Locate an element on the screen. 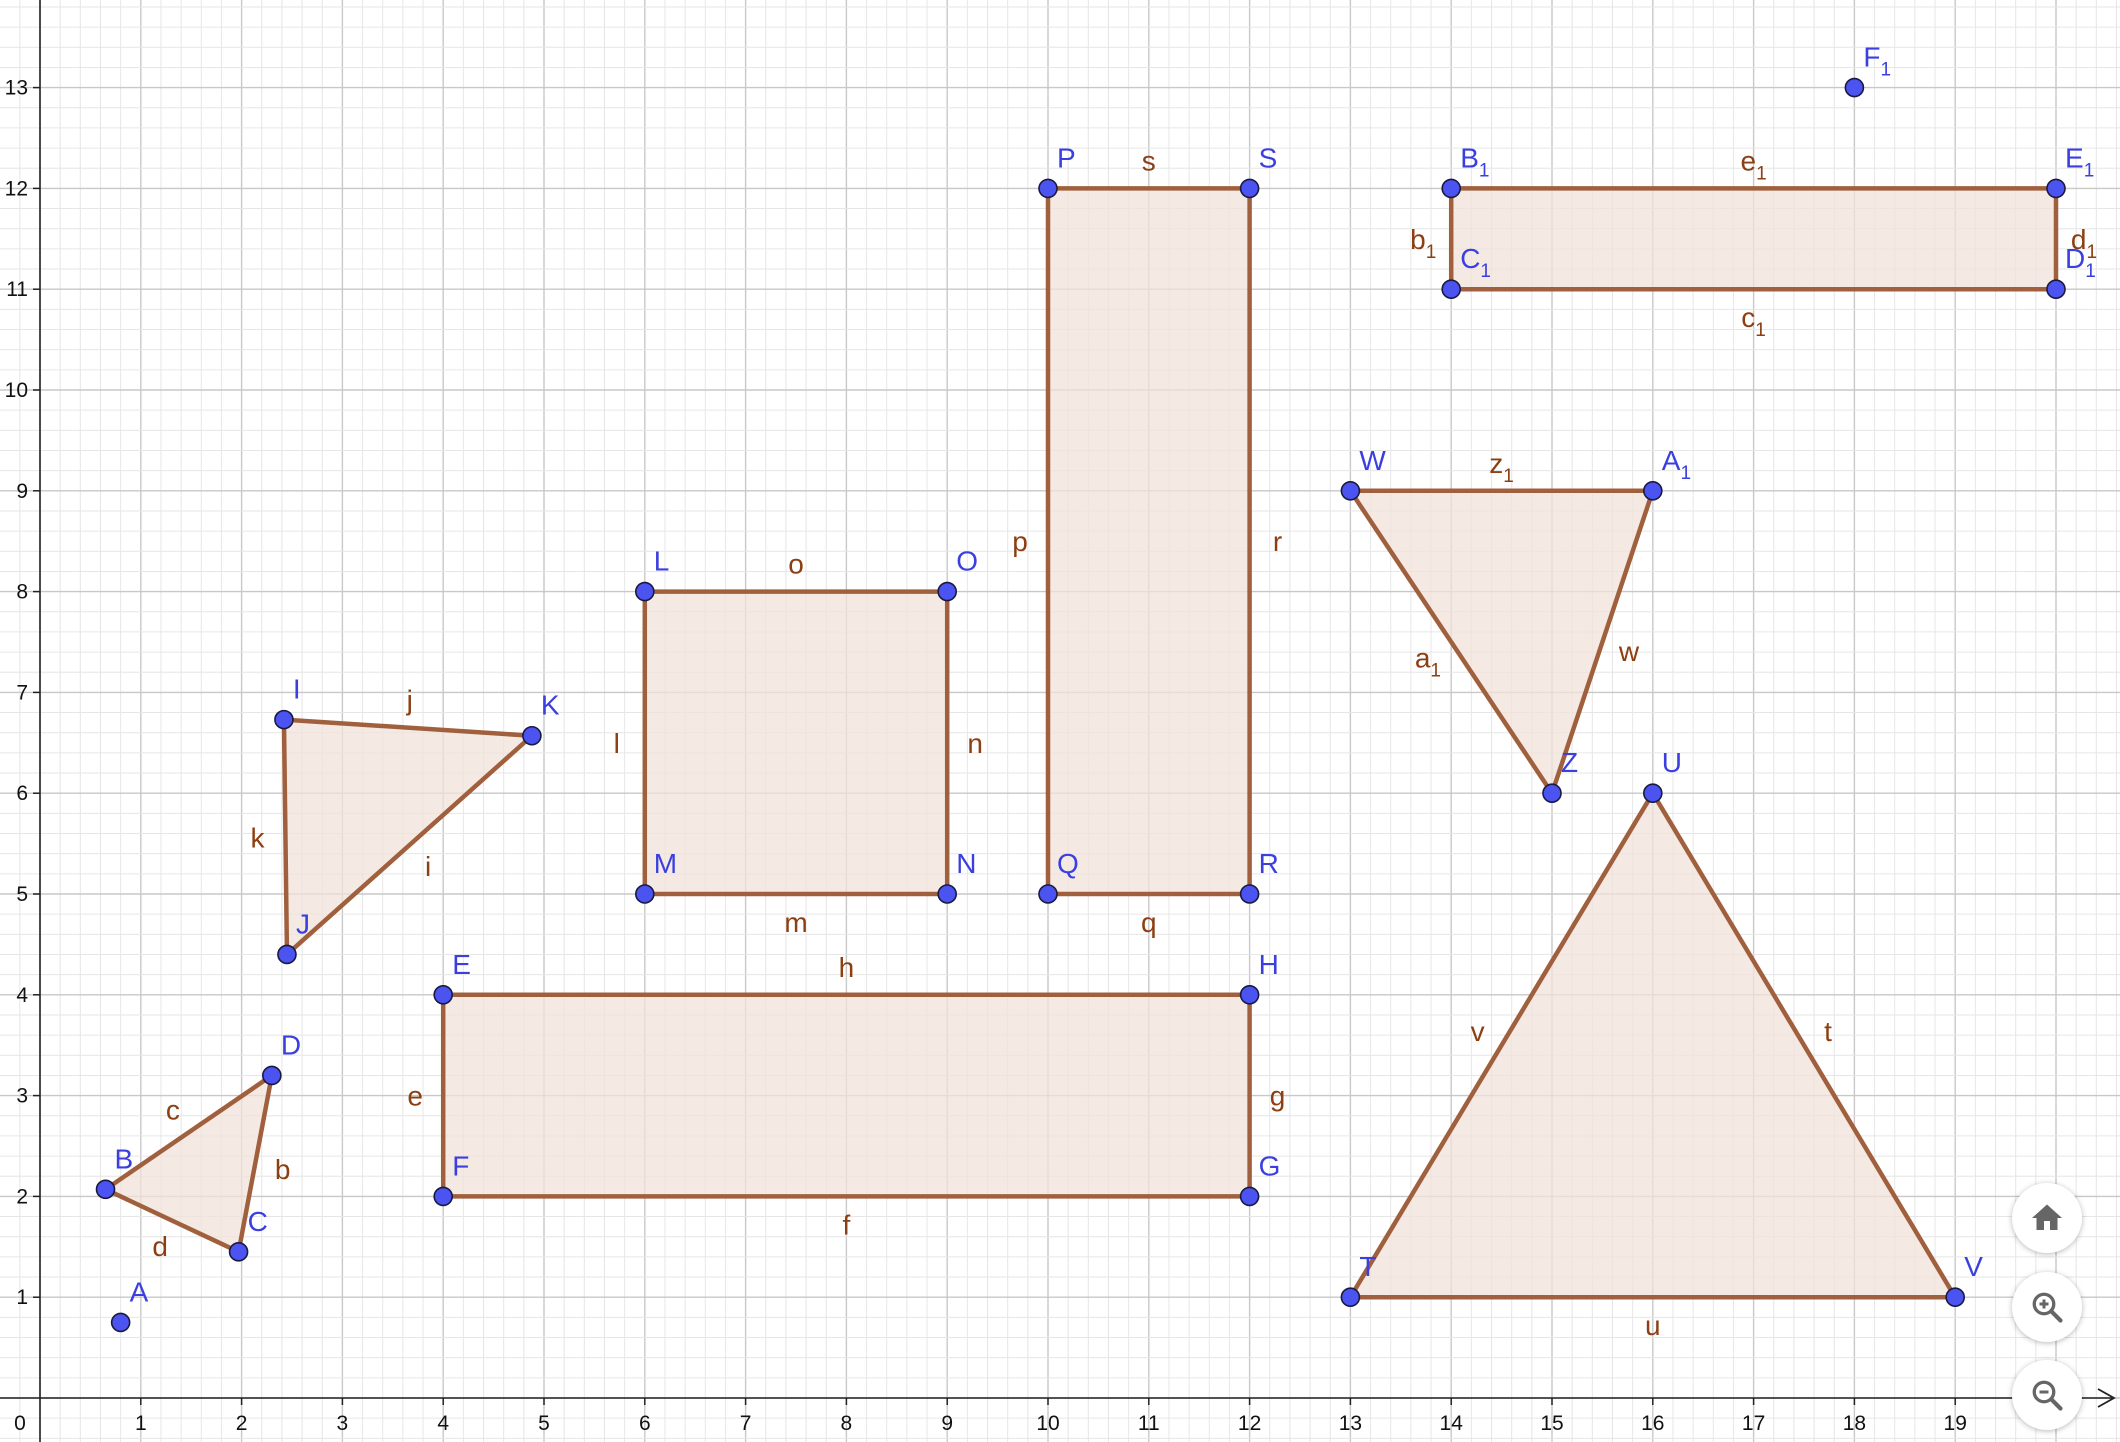 The height and width of the screenshot is (1442, 2120). x-tick-label: 16 is located at coordinates (1652, 1423).